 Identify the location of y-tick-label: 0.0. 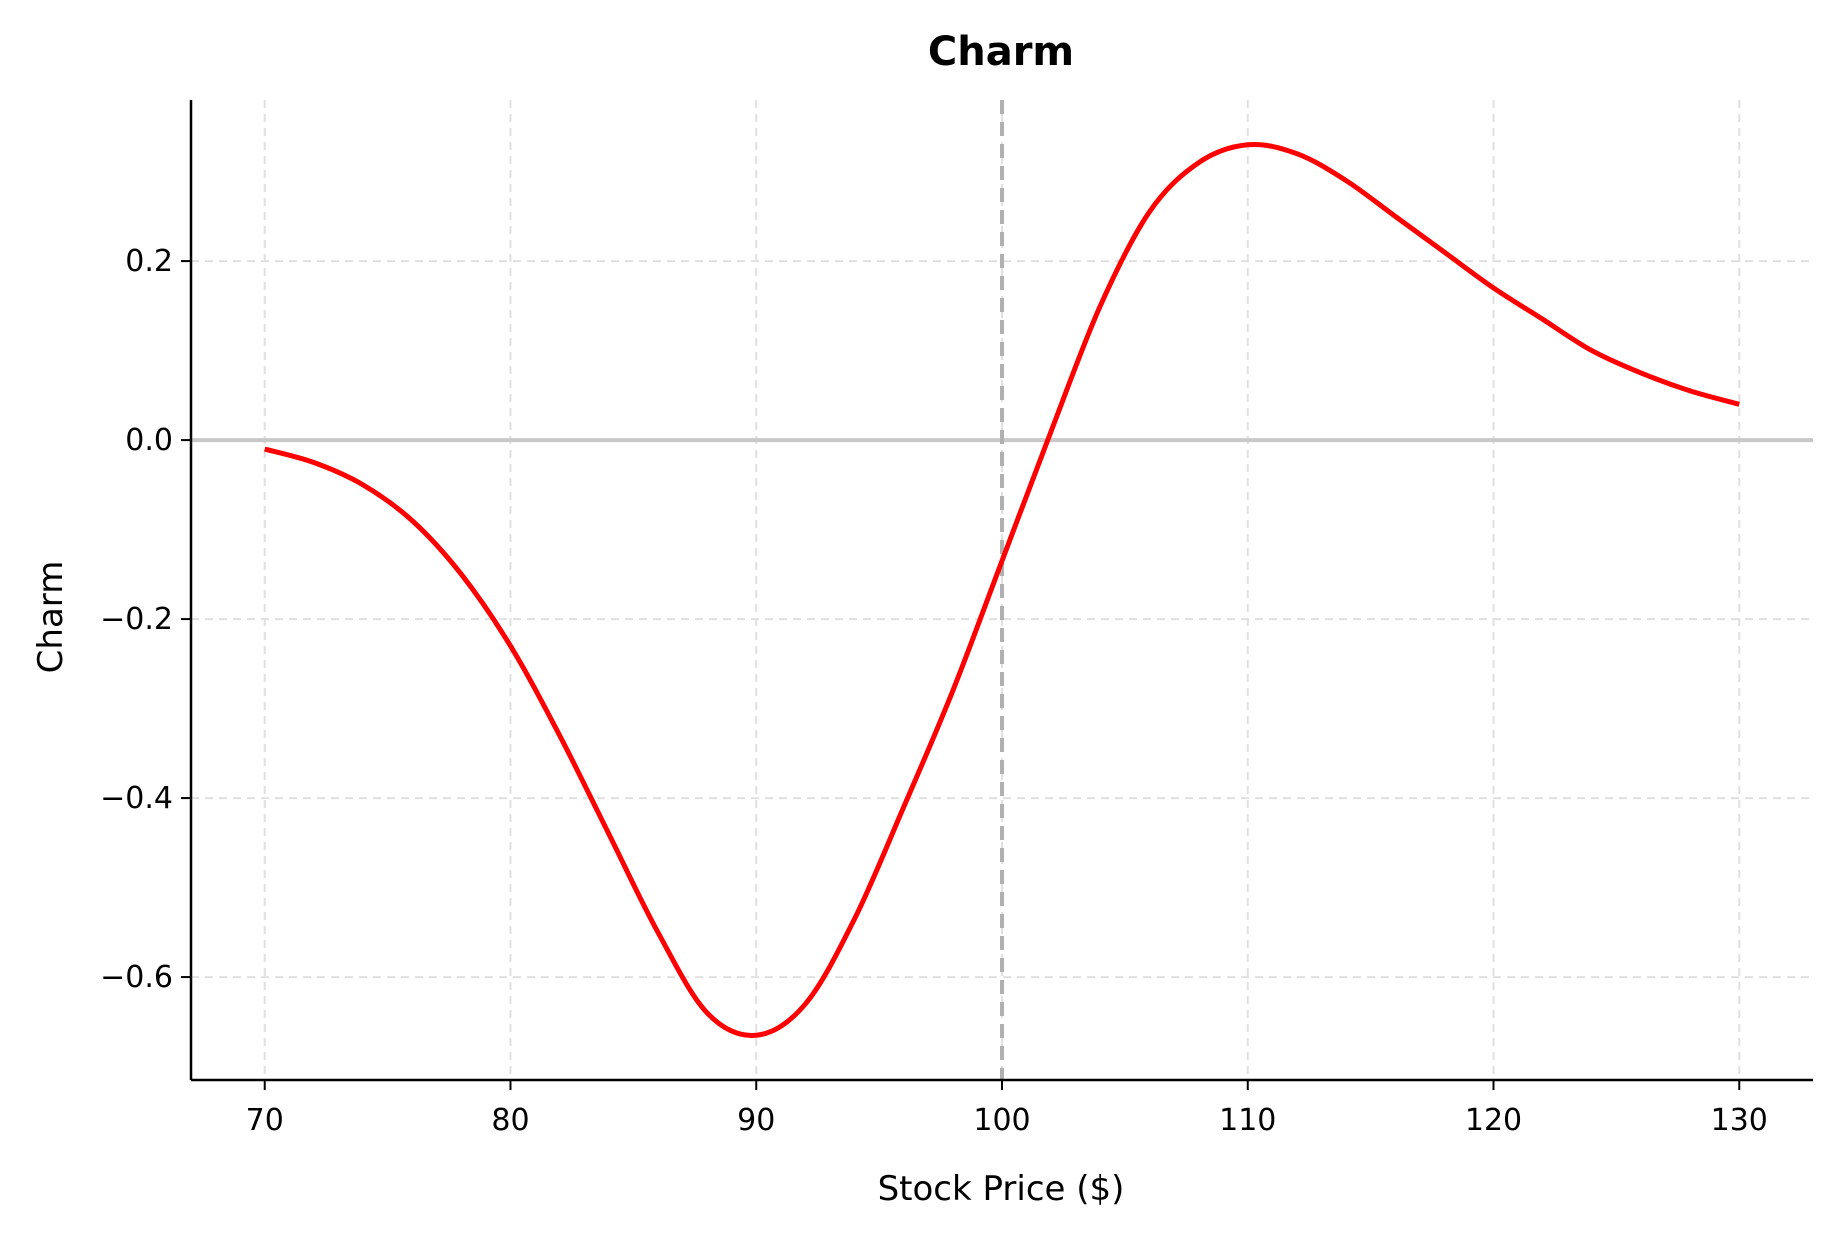
(149, 440).